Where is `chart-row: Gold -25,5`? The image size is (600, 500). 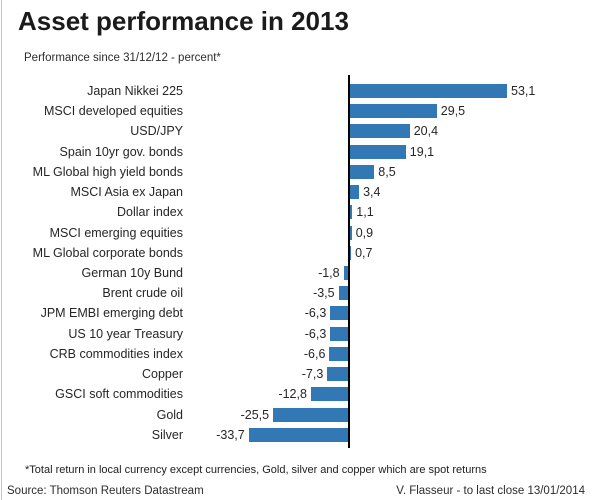
chart-row: Gold -25,5 is located at coordinates (300, 415).